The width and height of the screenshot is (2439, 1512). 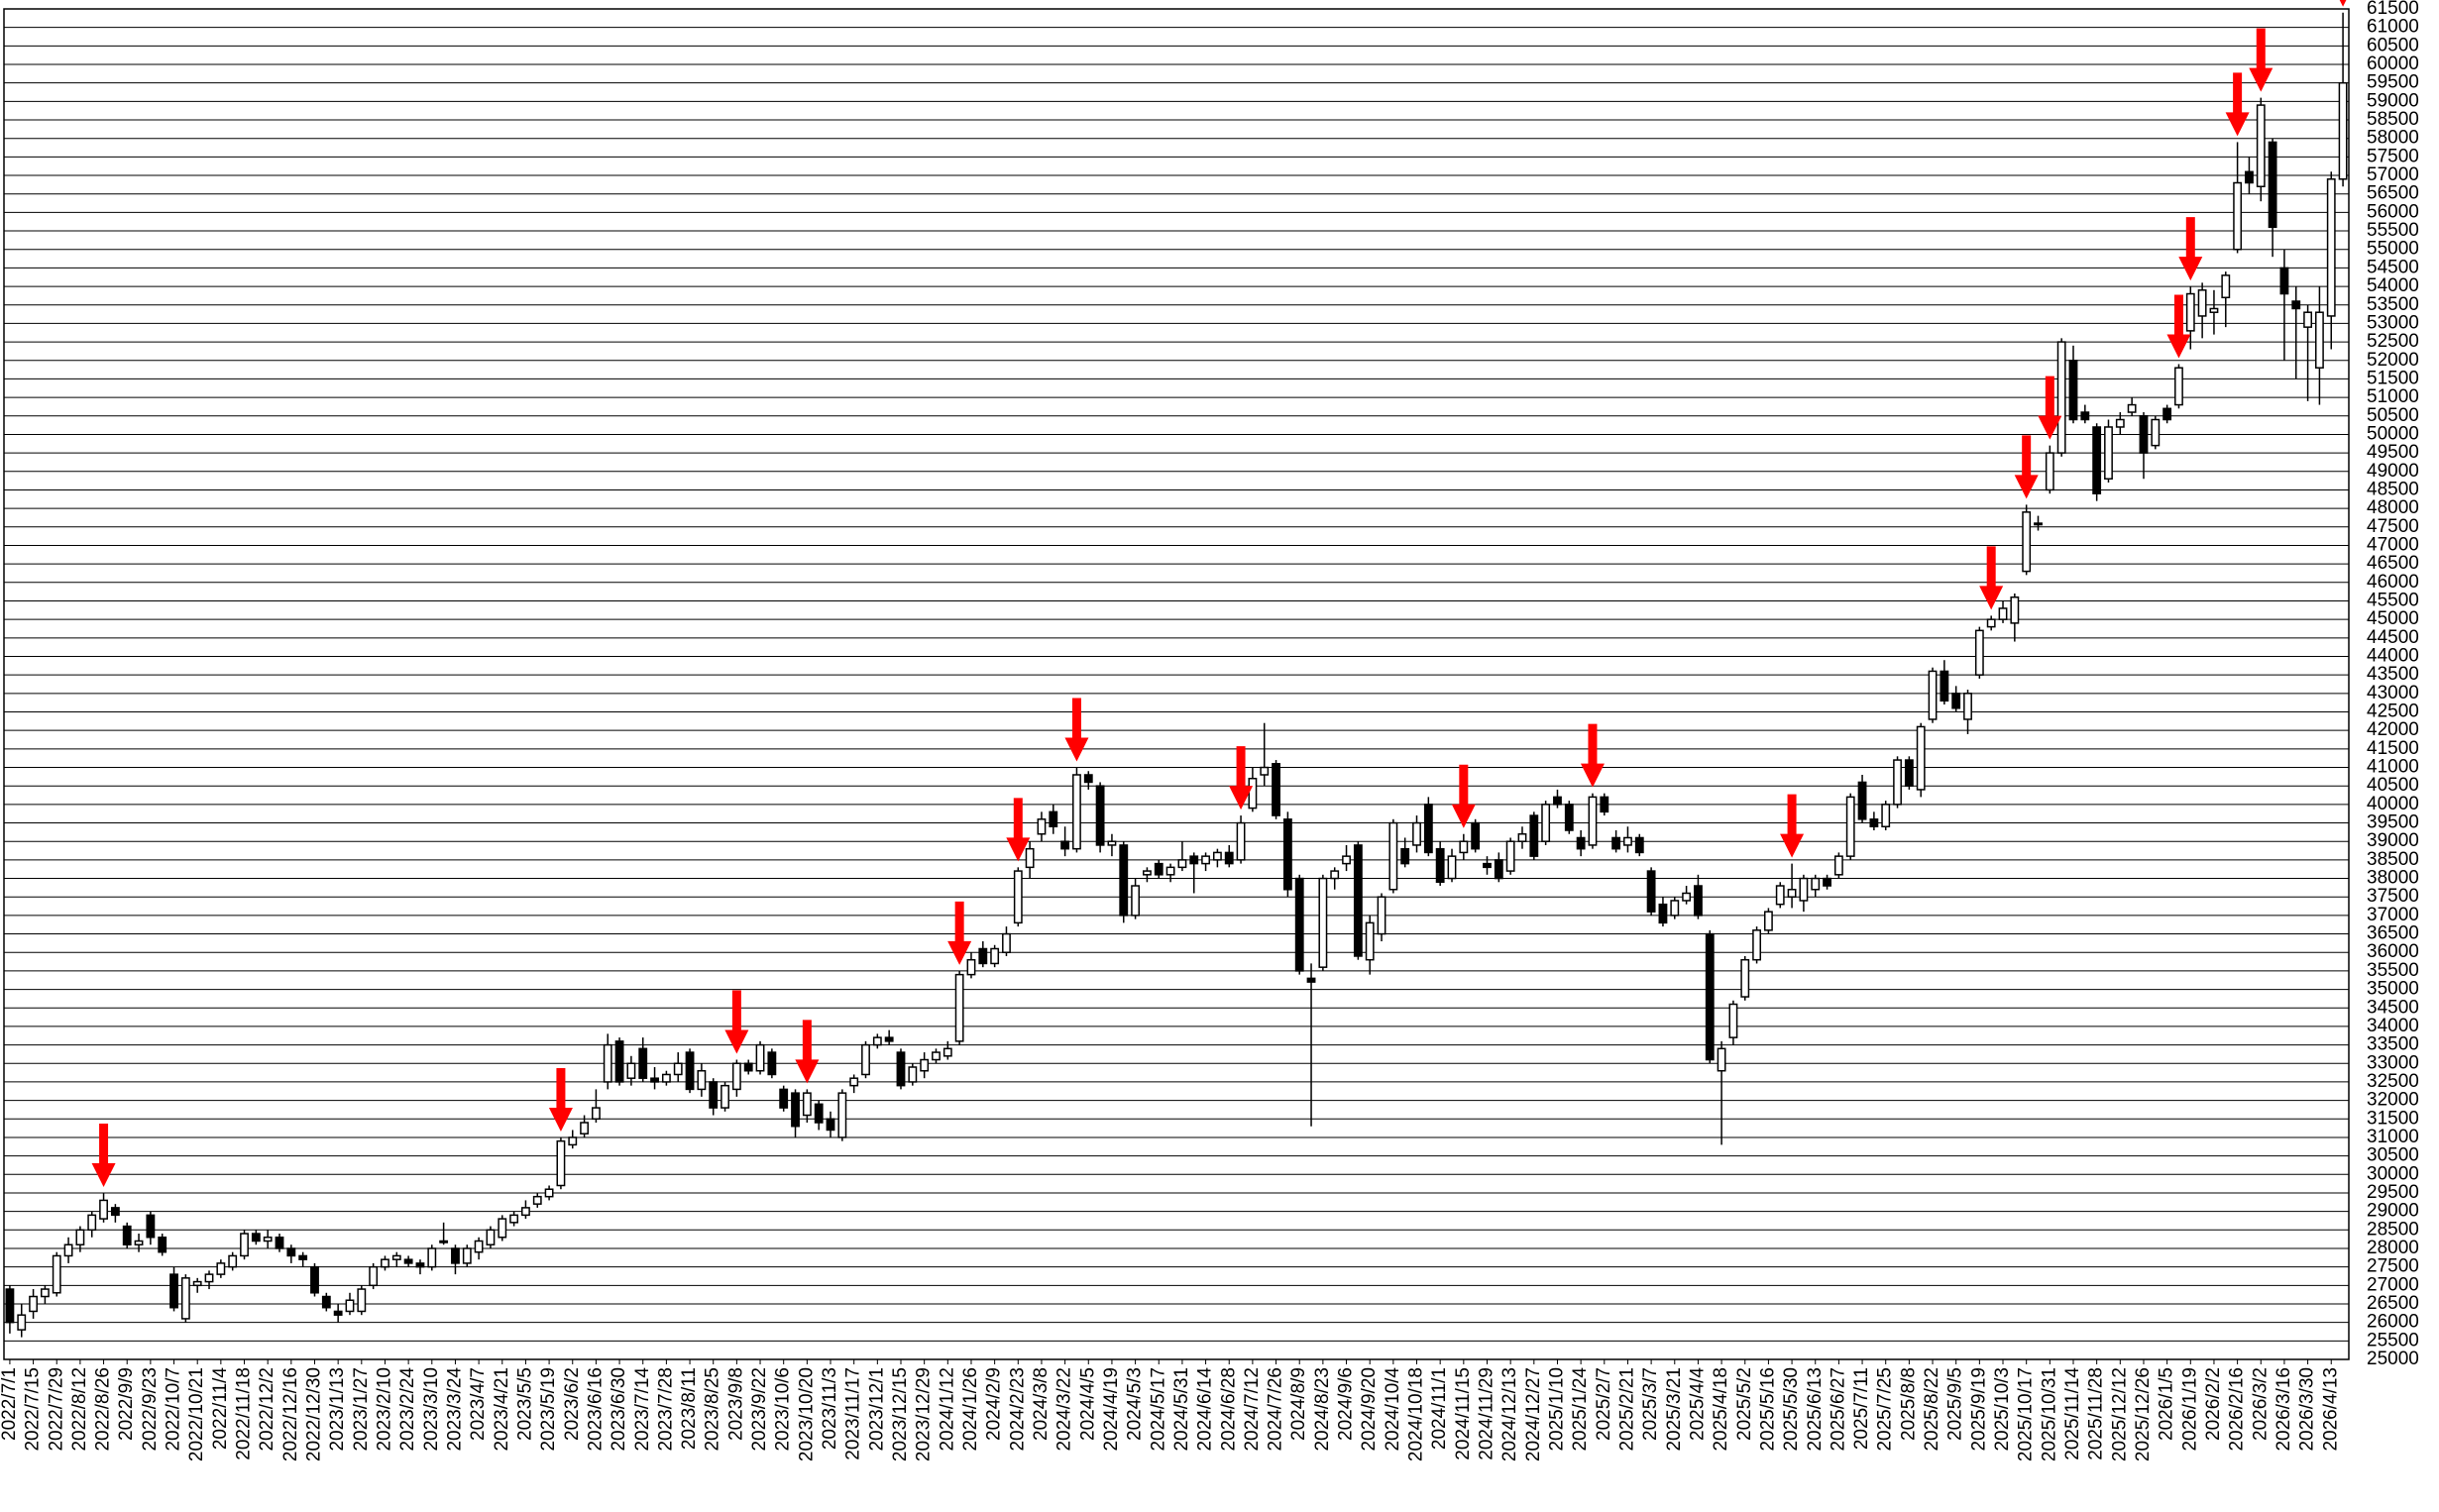 What do you see at coordinates (2393, 675) in the screenshot?
I see `y-tick-label: 43500` at bounding box center [2393, 675].